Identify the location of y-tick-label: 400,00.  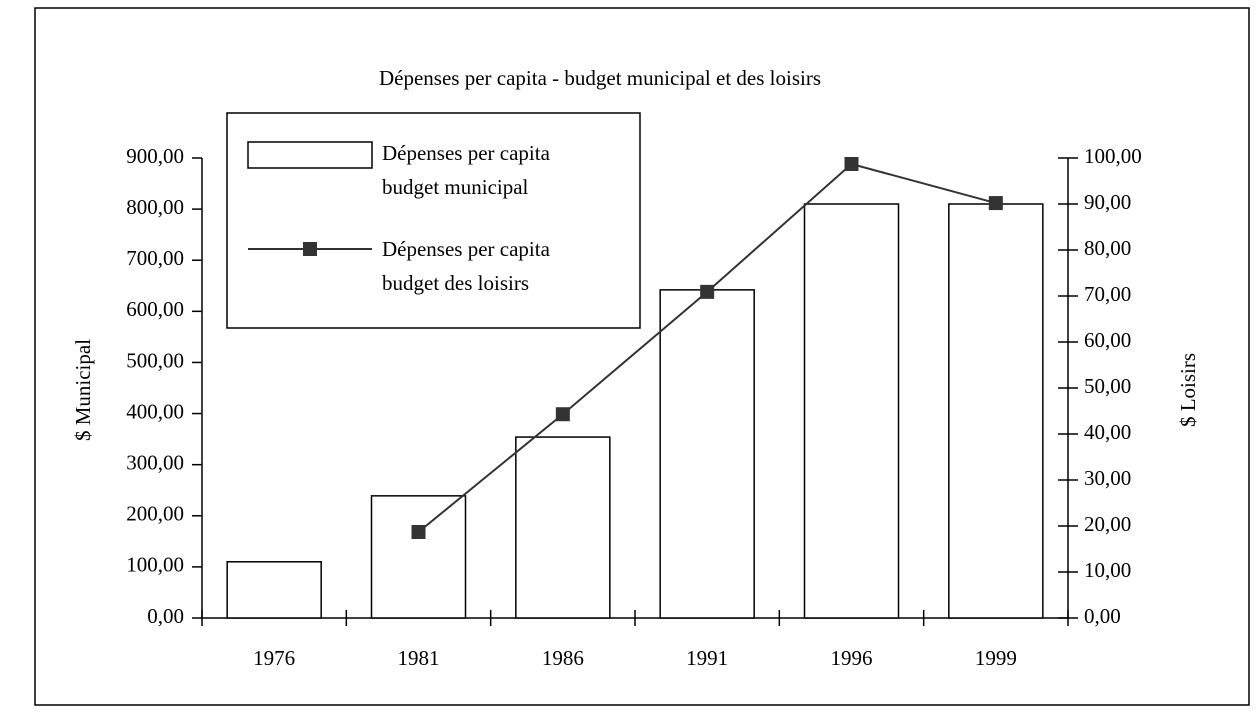
(155, 411).